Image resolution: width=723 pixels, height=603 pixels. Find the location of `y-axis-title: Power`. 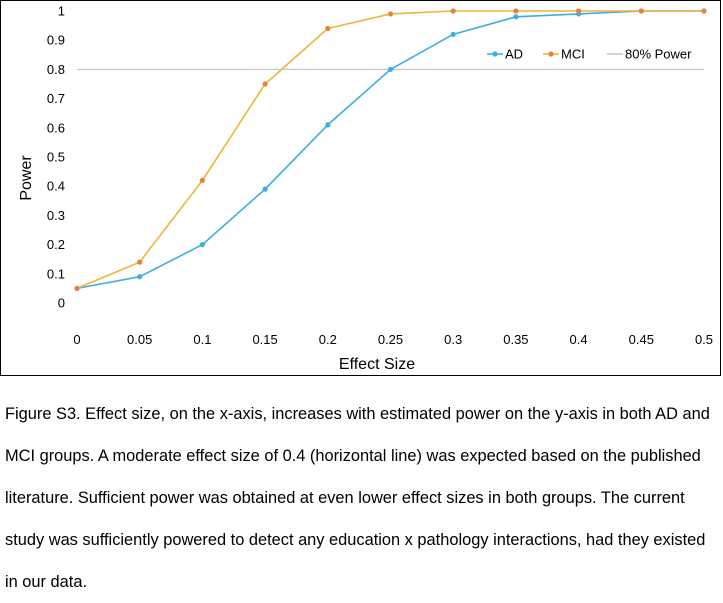

y-axis-title: Power is located at coordinates (26, 178).